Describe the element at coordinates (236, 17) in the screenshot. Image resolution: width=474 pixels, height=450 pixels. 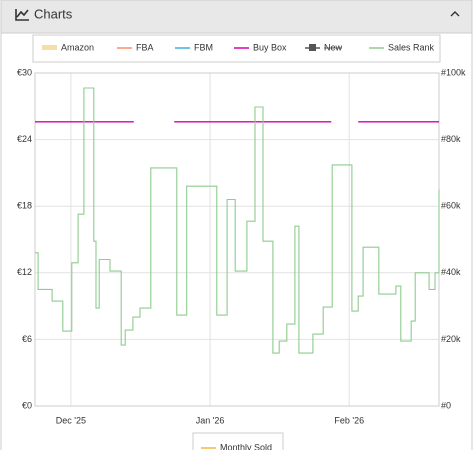
I see `panel-header` at that location.